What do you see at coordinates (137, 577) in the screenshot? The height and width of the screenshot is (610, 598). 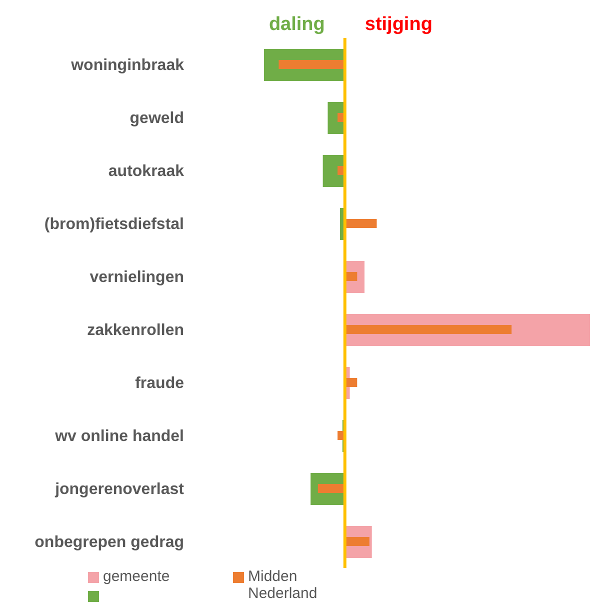 I see `legend-label: gemeente` at bounding box center [137, 577].